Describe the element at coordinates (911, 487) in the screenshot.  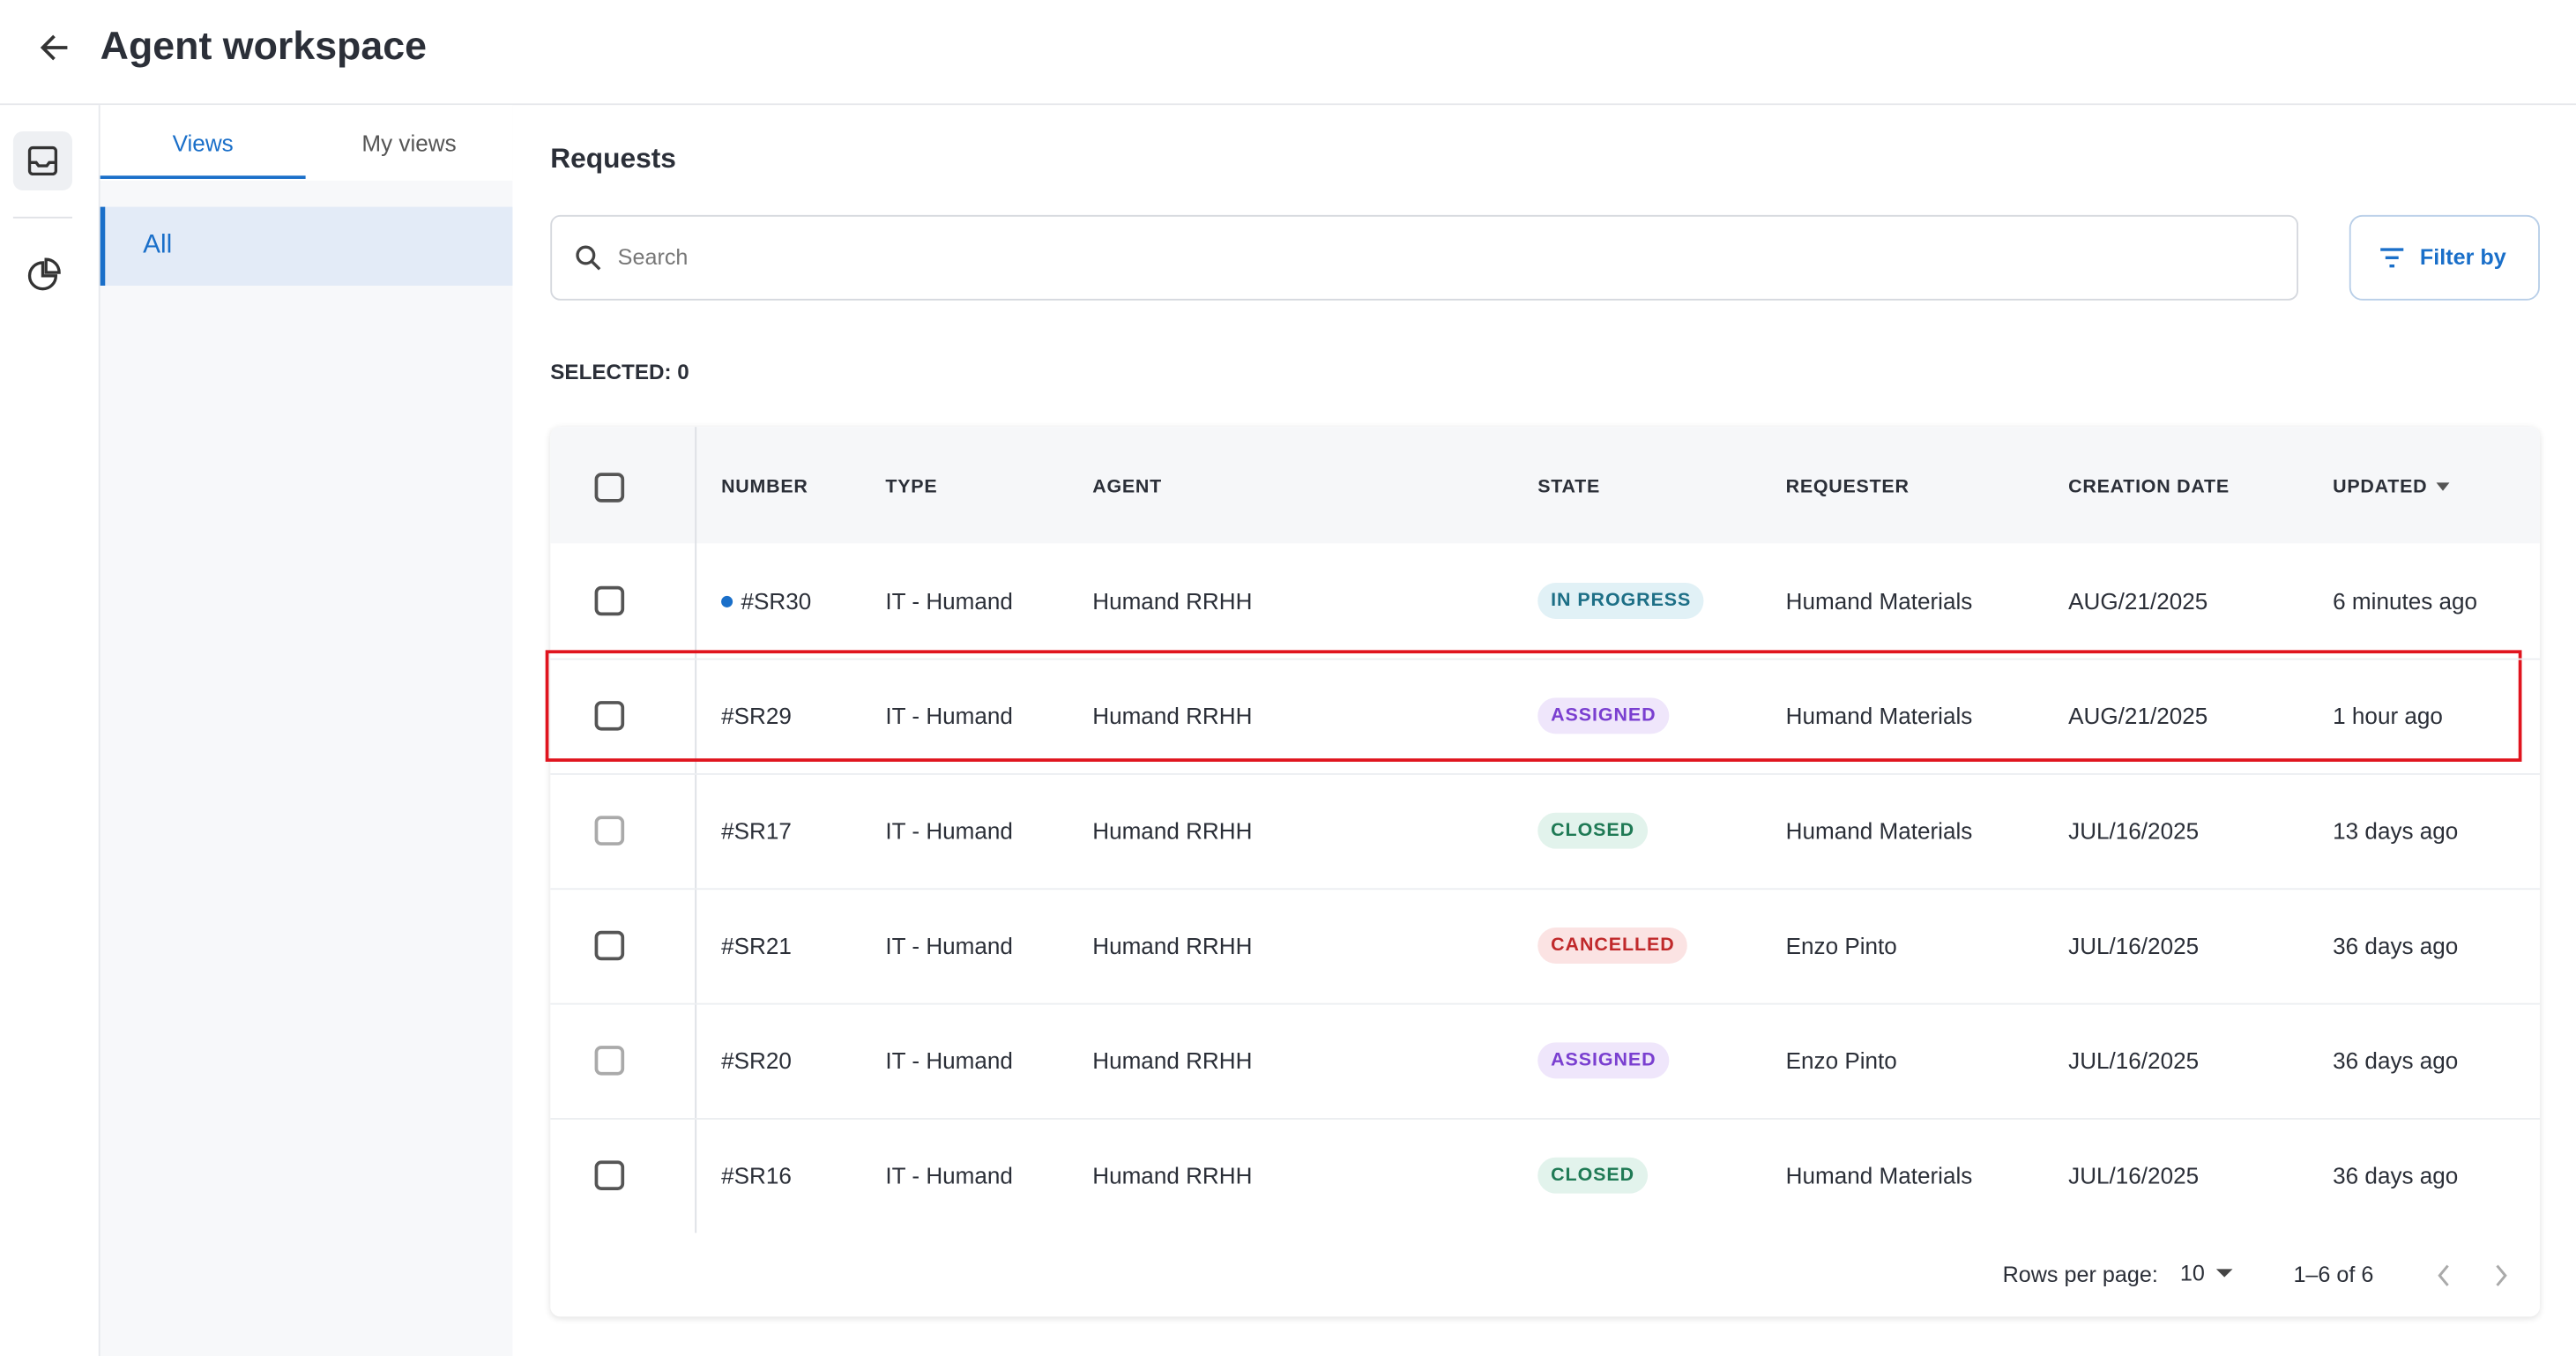
I see `column-header: TYPE` at that location.